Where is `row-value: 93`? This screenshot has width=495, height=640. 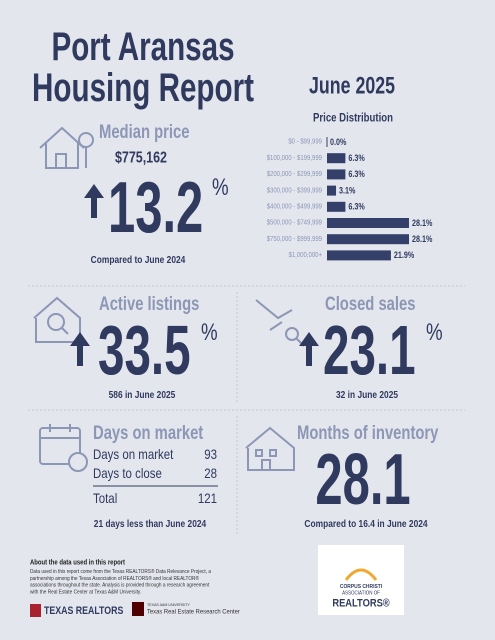
row-value: 93 is located at coordinates (210, 454).